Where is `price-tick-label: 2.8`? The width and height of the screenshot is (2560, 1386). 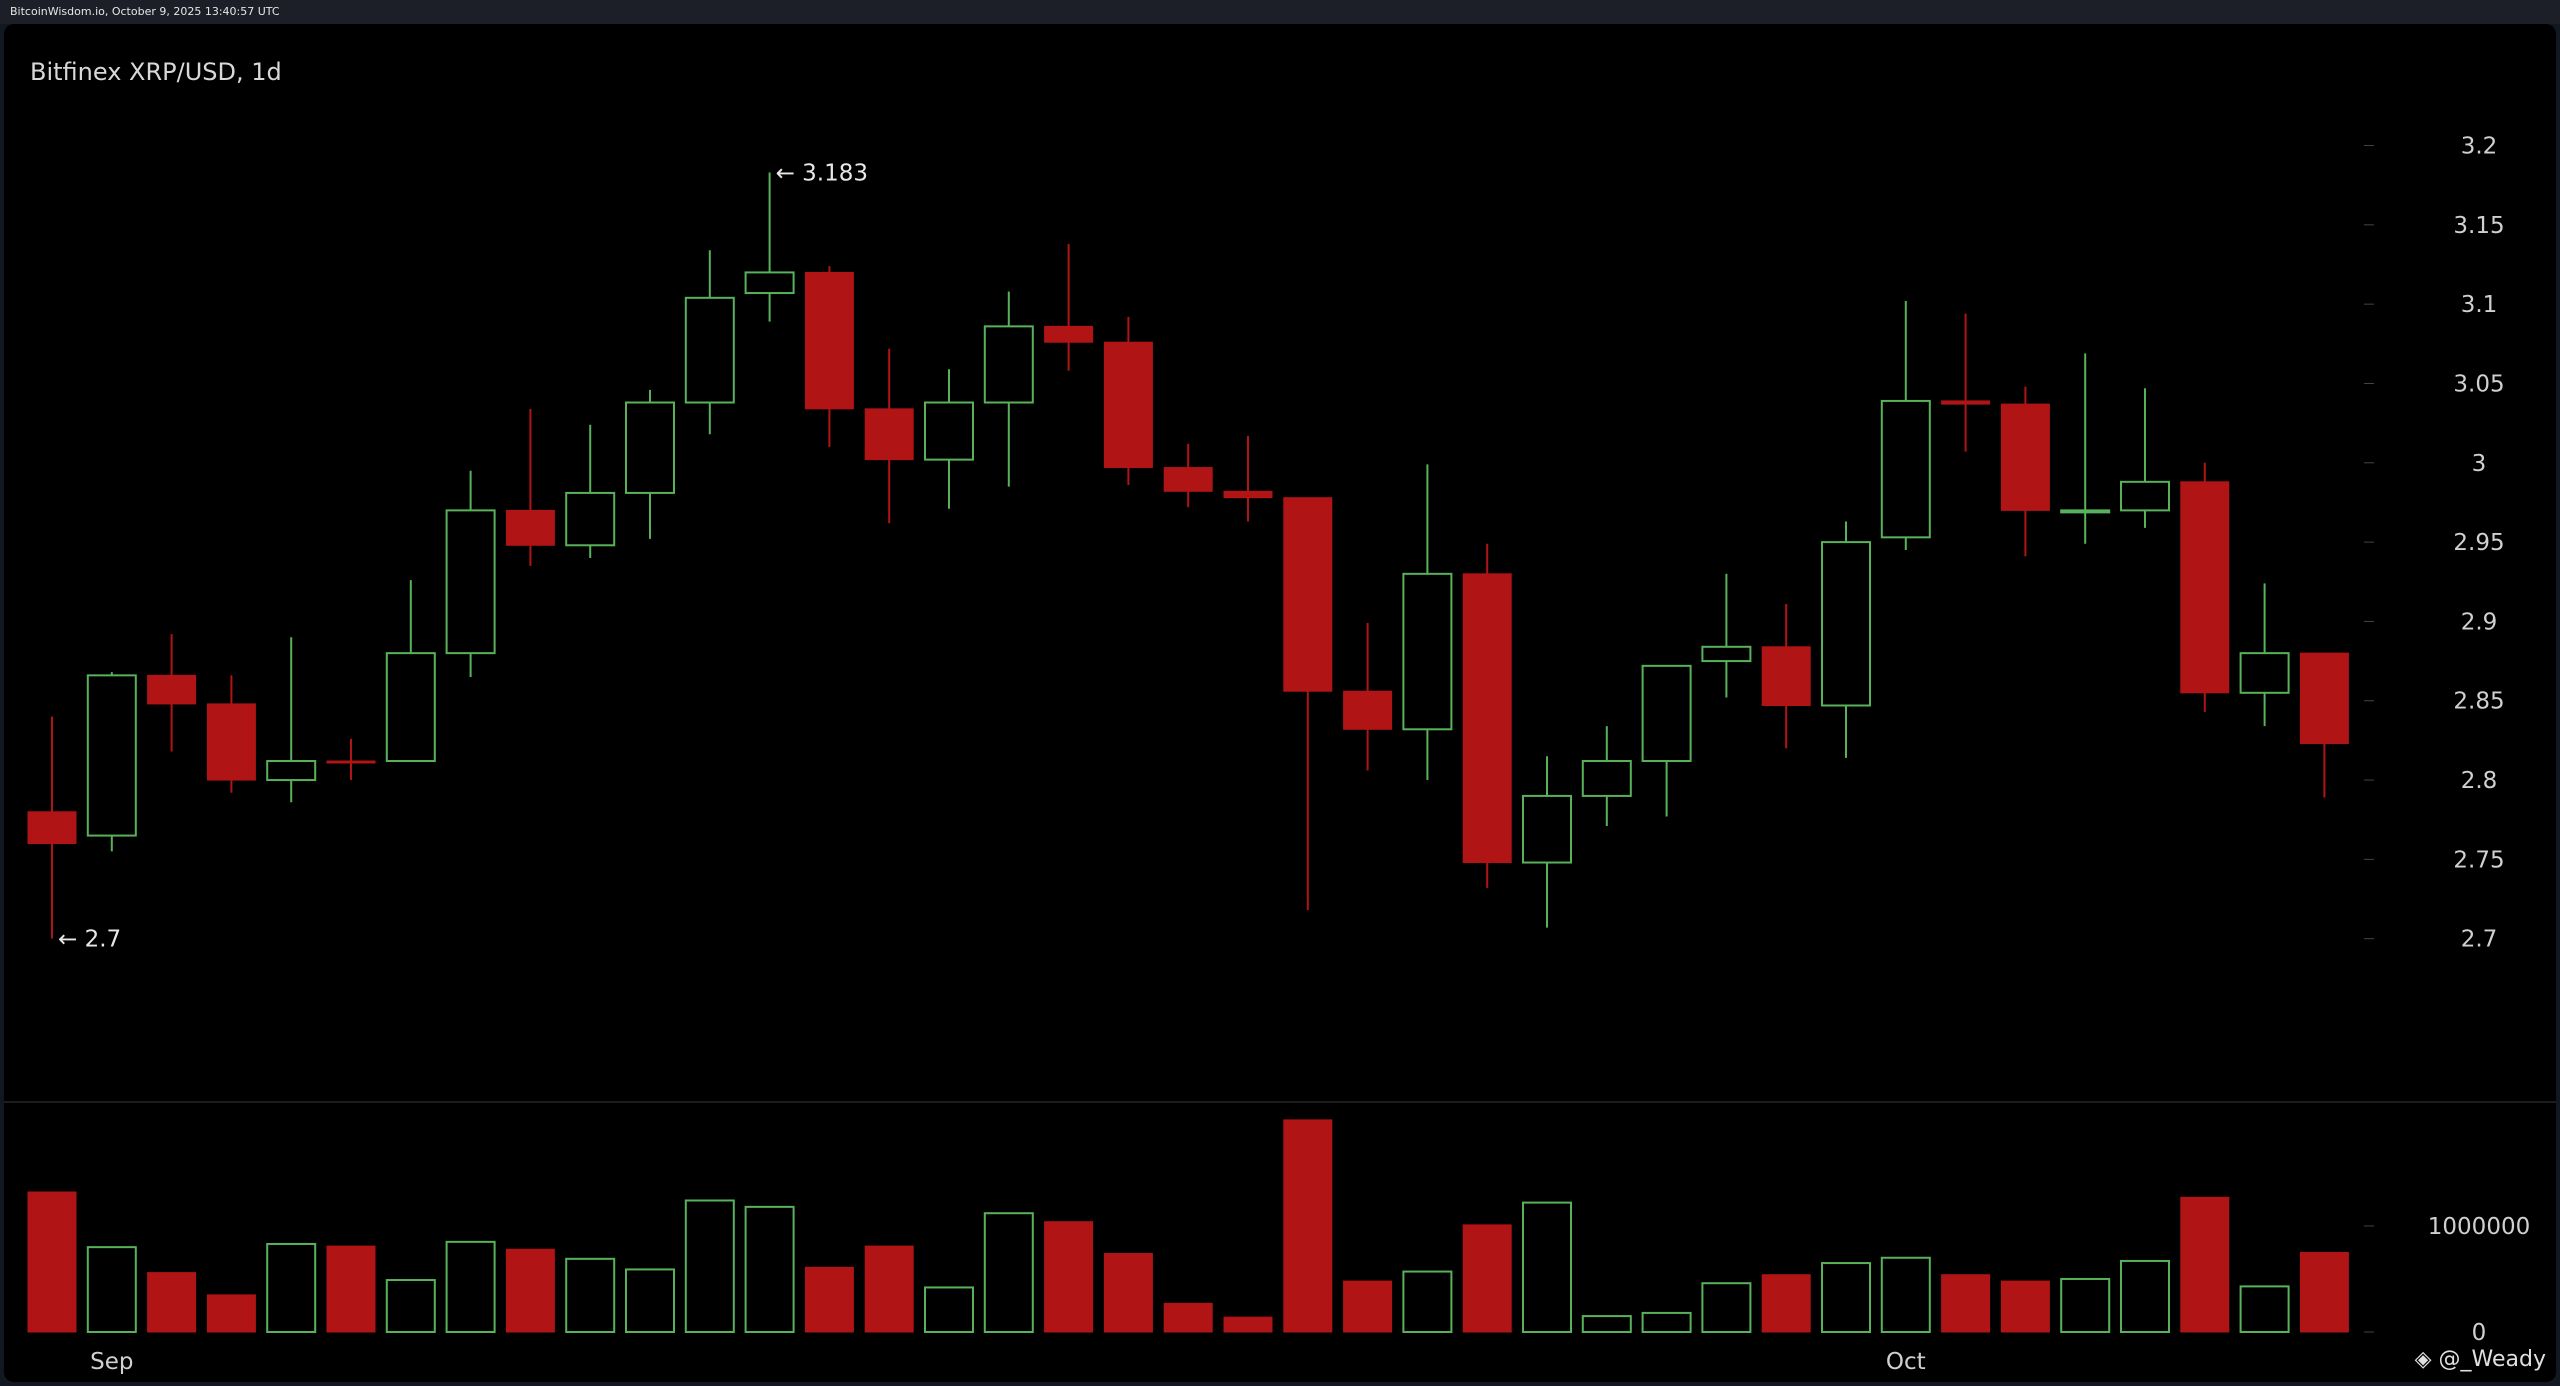
price-tick-label: 2.8 is located at coordinates (2479, 781).